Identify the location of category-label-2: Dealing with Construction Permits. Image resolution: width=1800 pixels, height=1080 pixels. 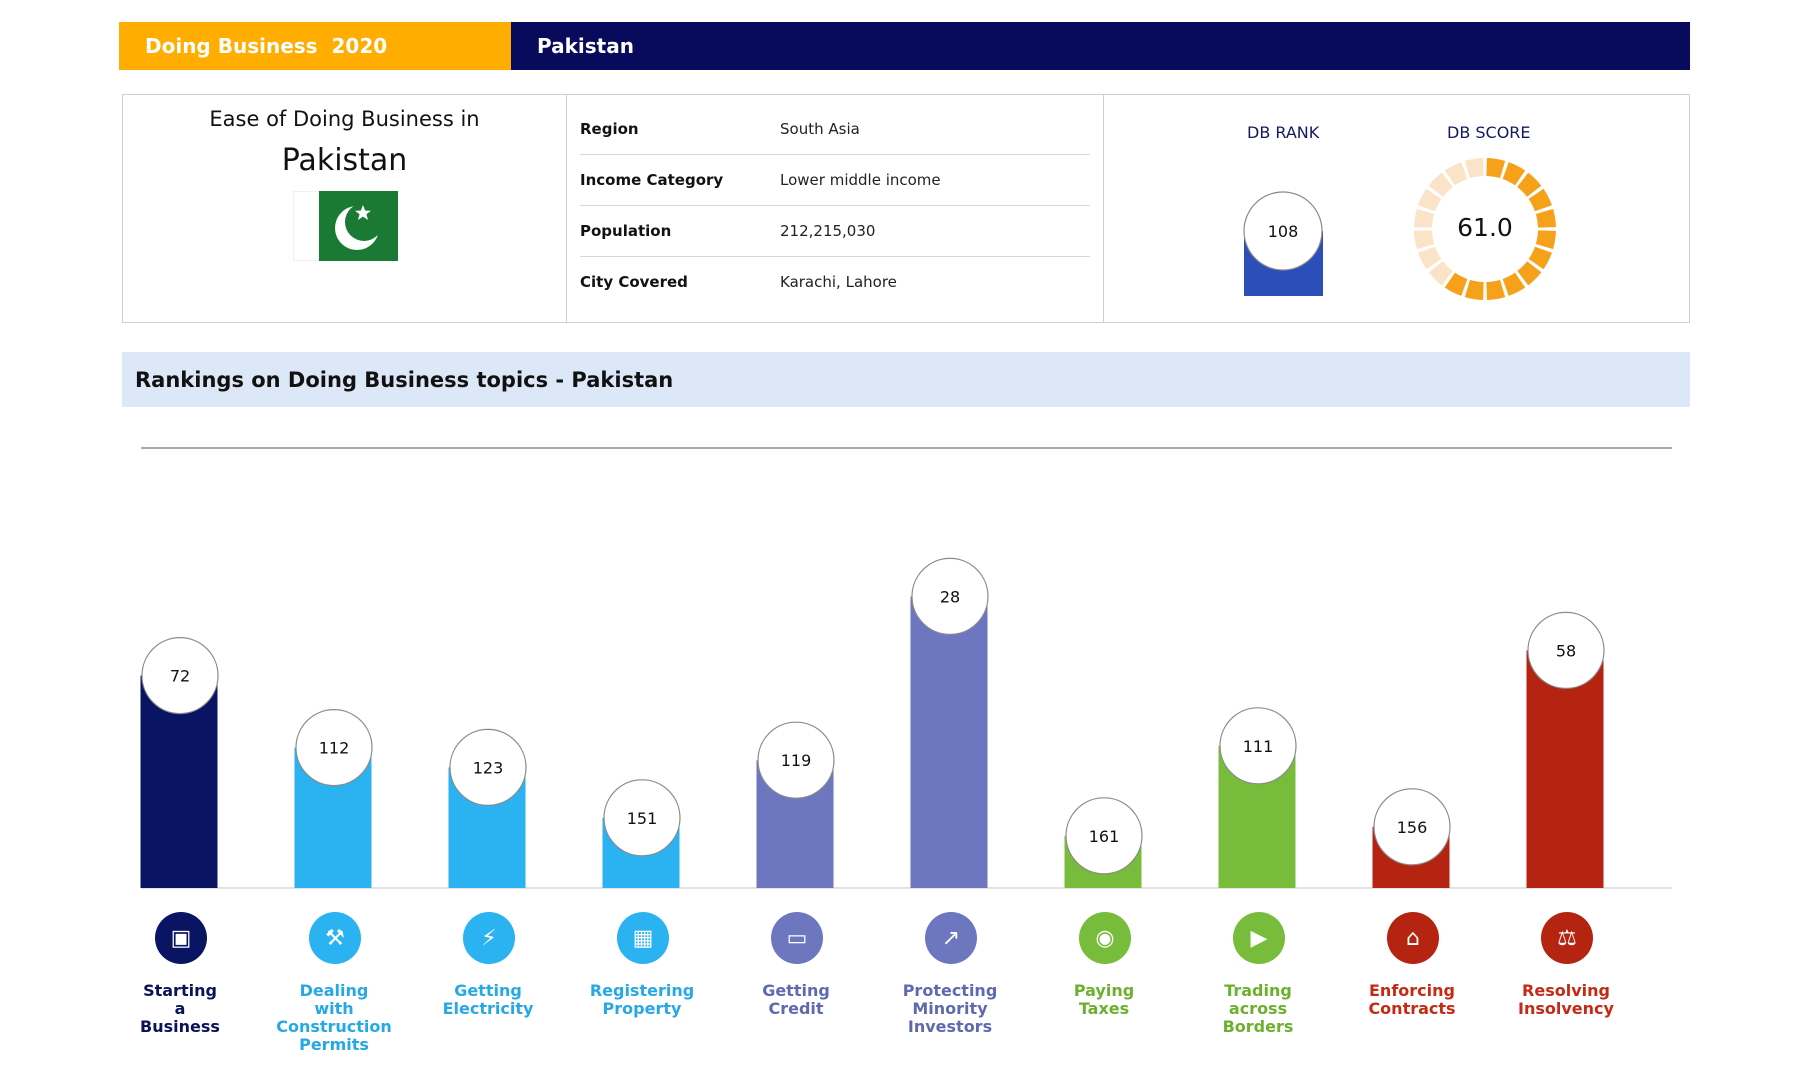
(334, 1018).